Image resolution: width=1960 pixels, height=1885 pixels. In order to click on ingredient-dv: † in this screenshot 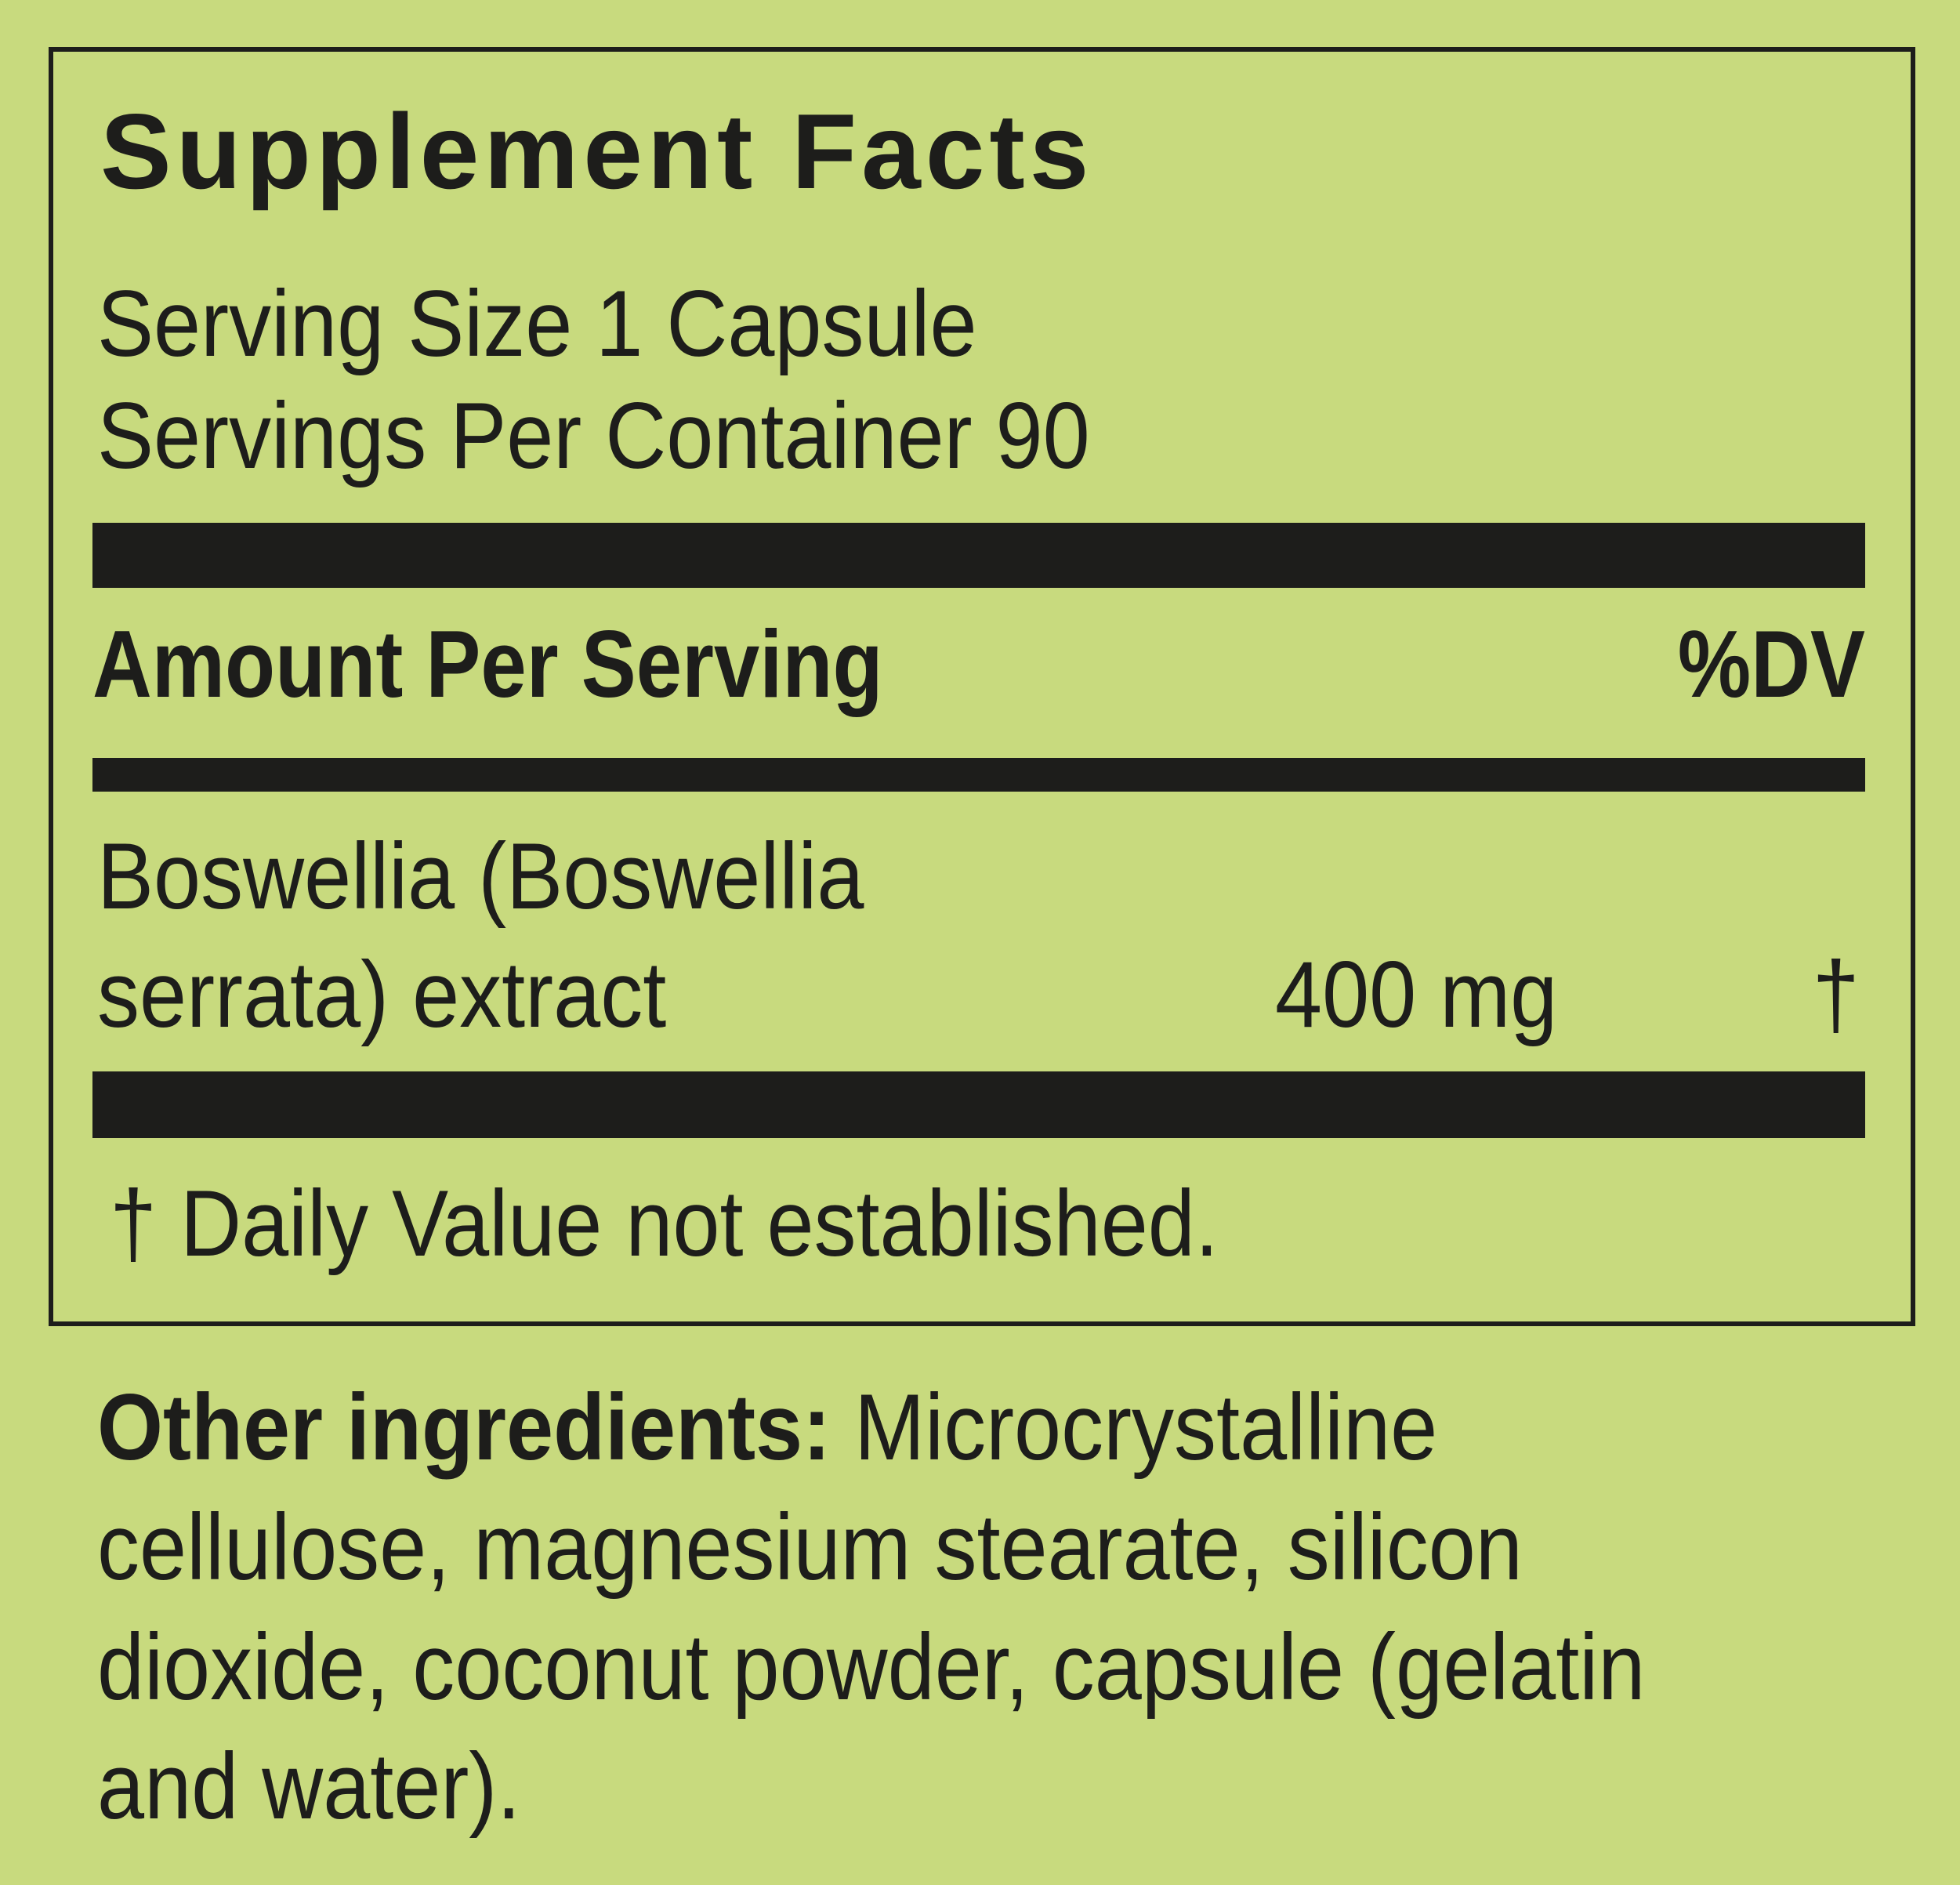, I will do `click(1836, 994)`.